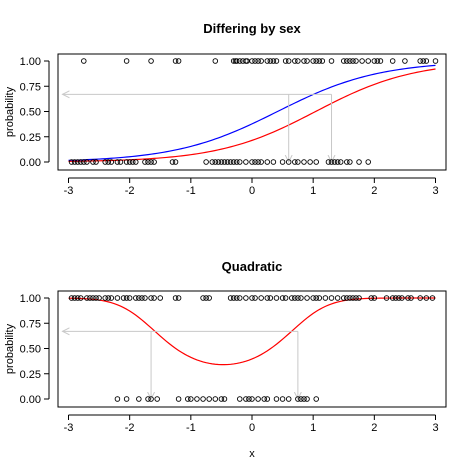 The width and height of the screenshot is (474, 474). What do you see at coordinates (252, 266) in the screenshot?
I see `chart-title: Quadratic` at bounding box center [252, 266].